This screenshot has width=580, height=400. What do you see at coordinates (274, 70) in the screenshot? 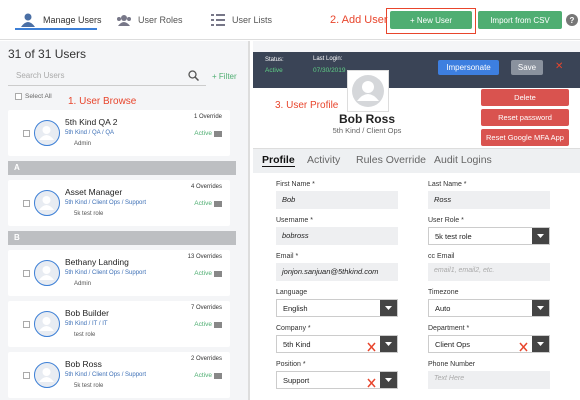
I see `status-value: Active` at bounding box center [274, 70].